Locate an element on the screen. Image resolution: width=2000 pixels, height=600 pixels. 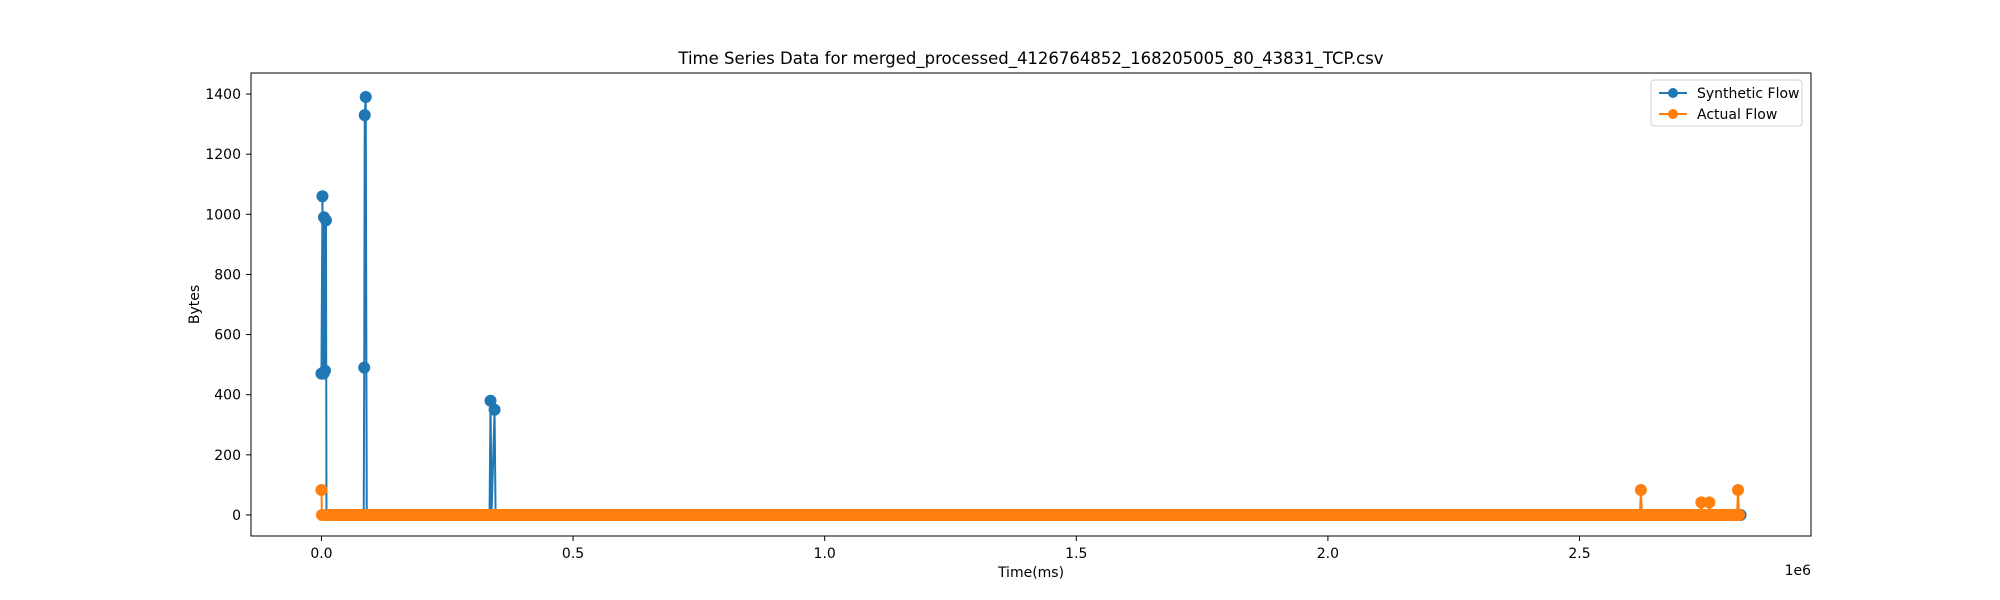
legend-label: Actual Flow is located at coordinates (1737, 115).